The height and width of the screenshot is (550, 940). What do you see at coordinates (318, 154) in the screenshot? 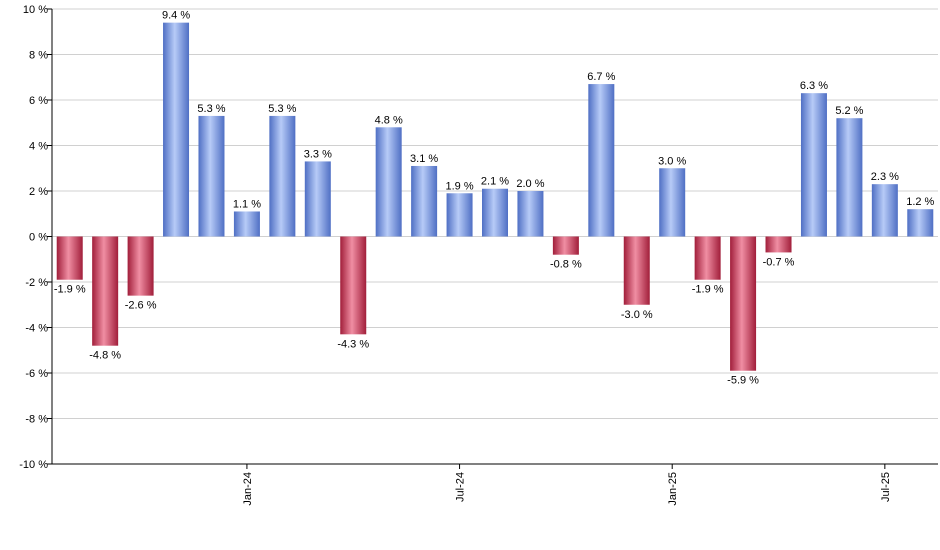
I see `data-label: 3.3 %` at bounding box center [318, 154].